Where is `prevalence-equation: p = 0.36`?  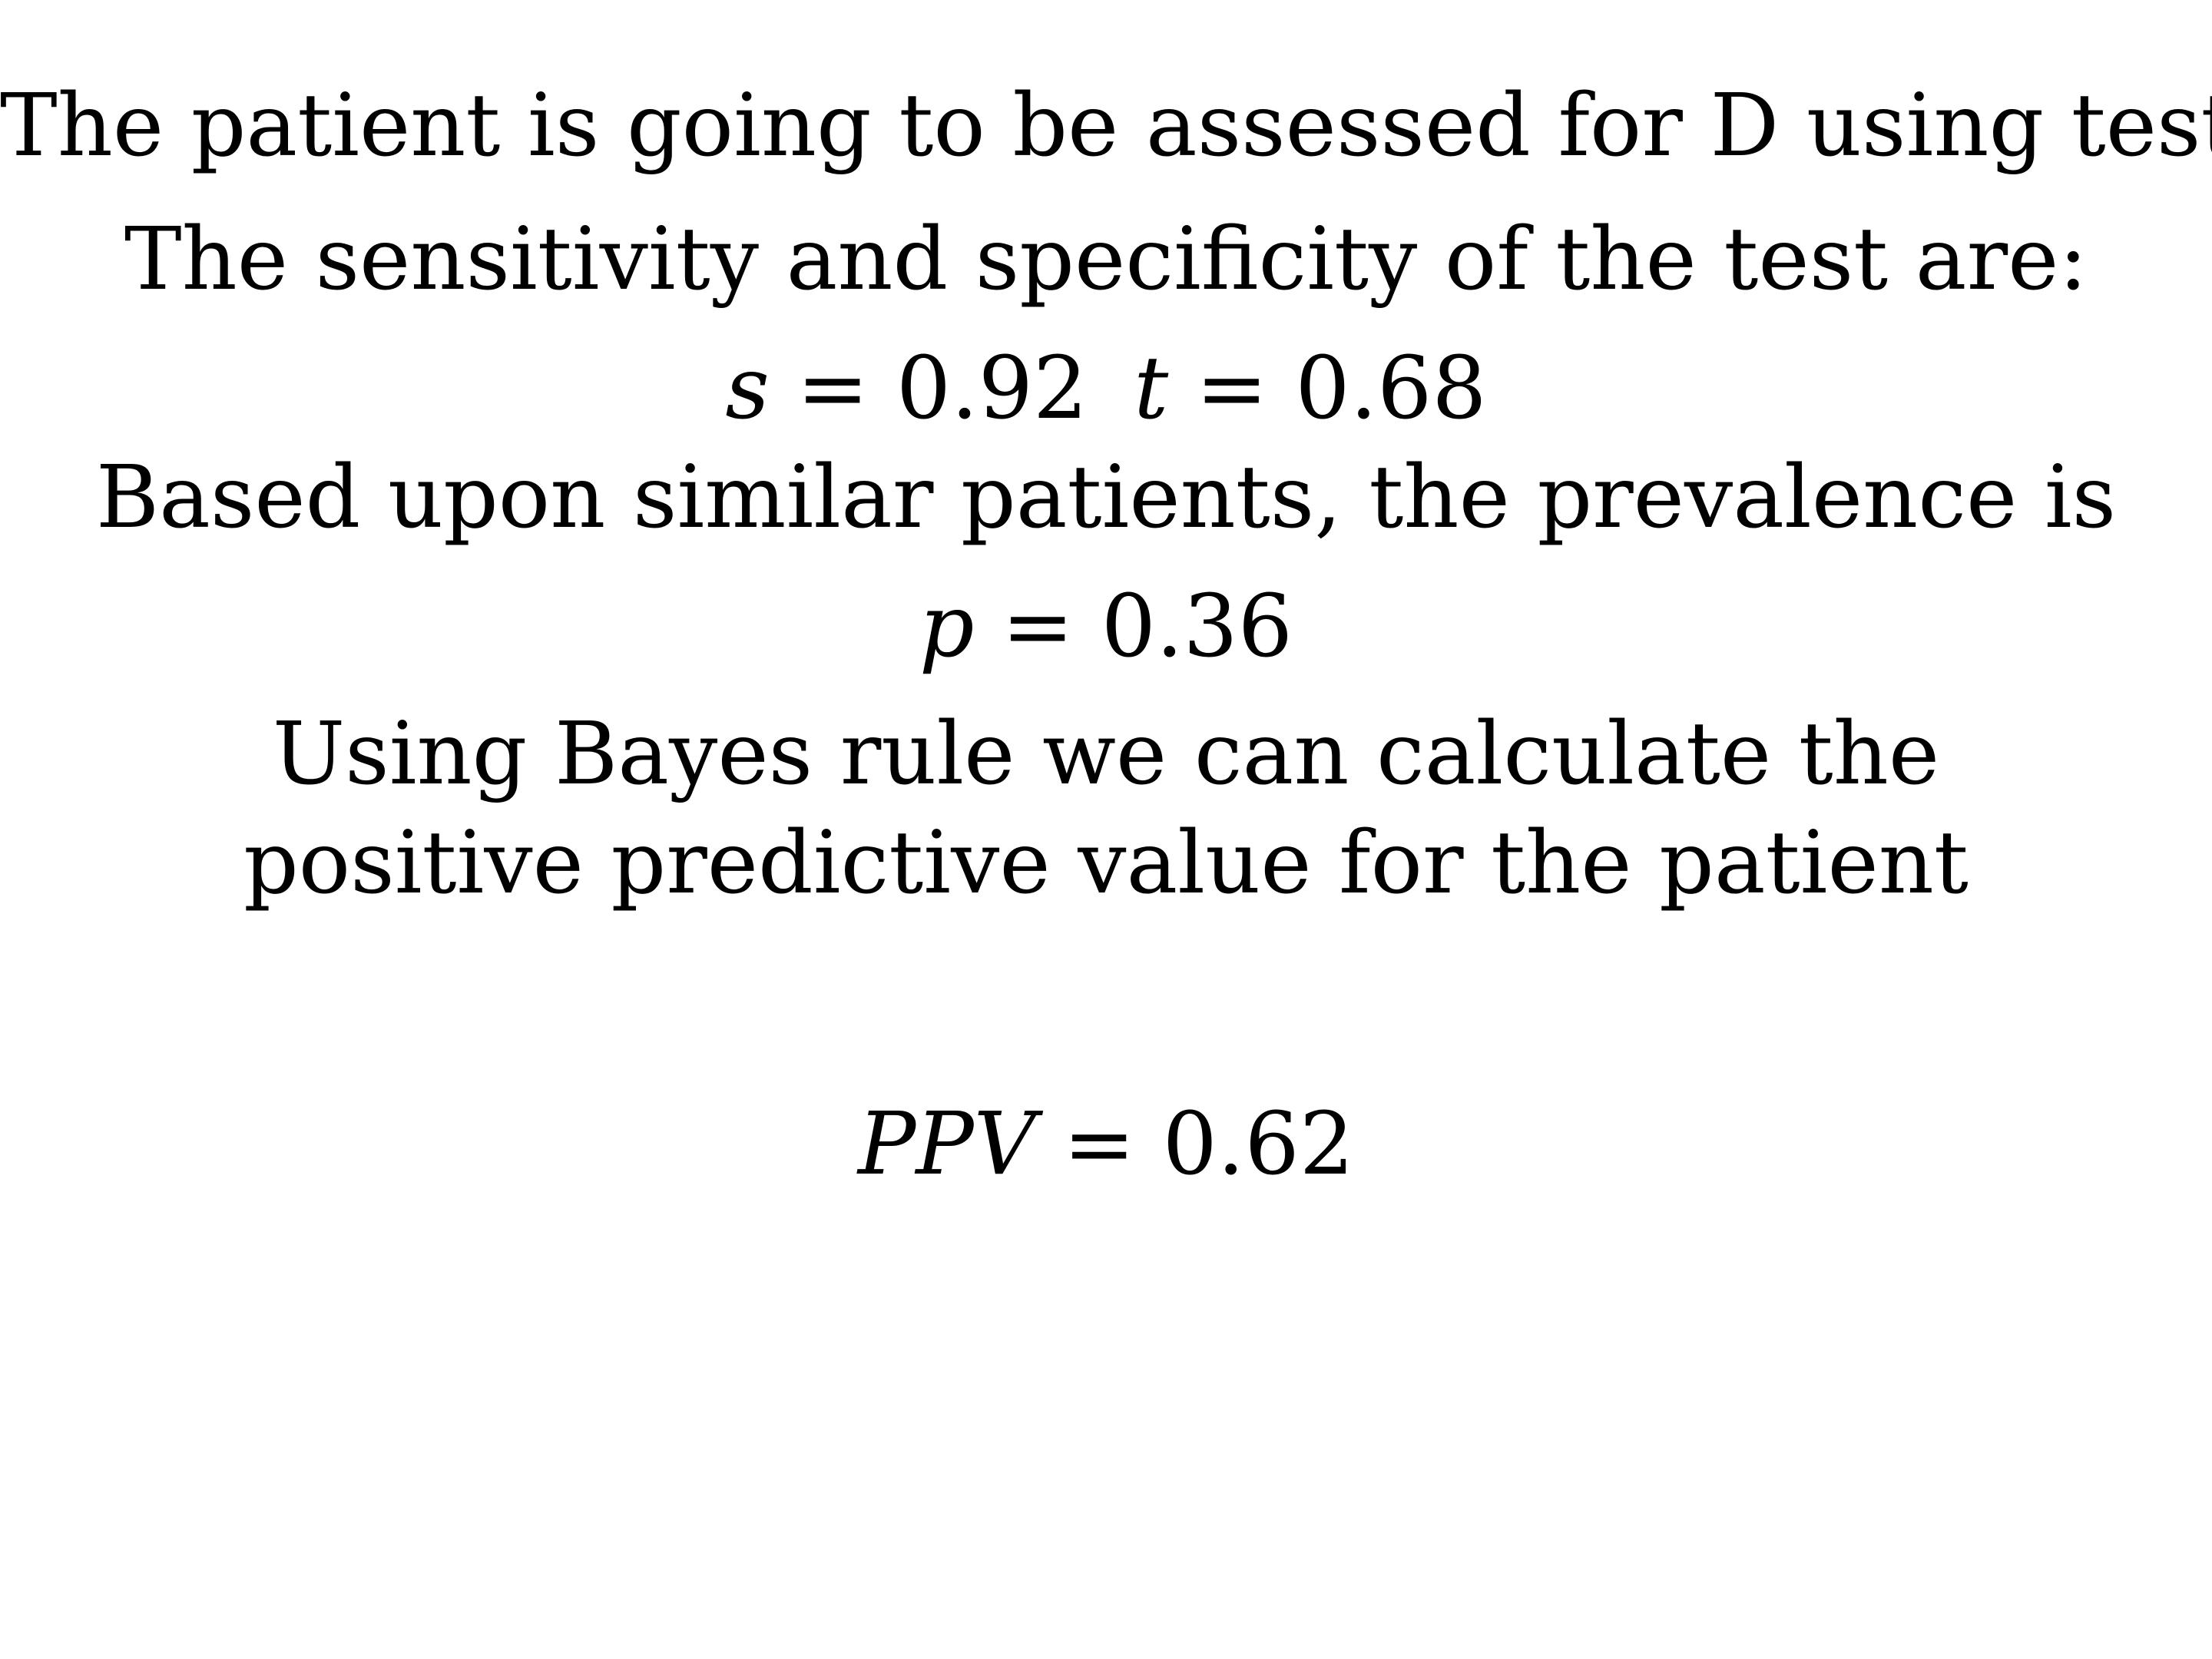 prevalence-equation: p = 0.36 is located at coordinates (1106, 627).